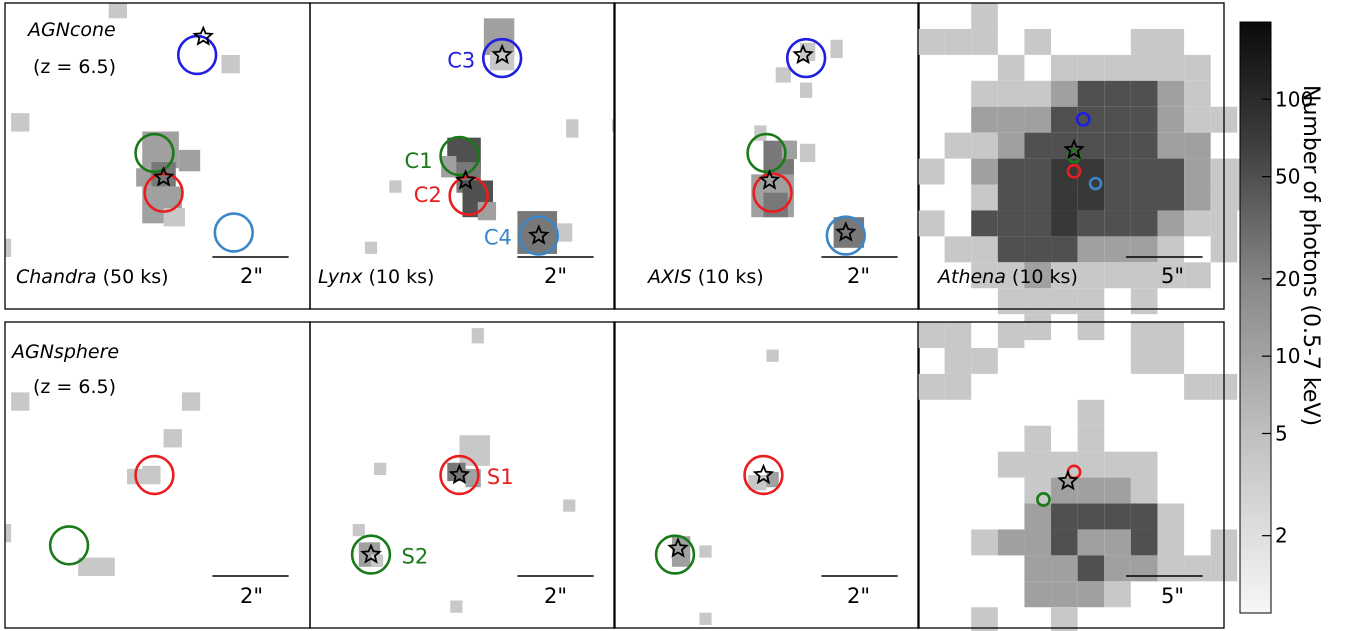  I want to click on telescope-name: AXIS, so click(669, 277).